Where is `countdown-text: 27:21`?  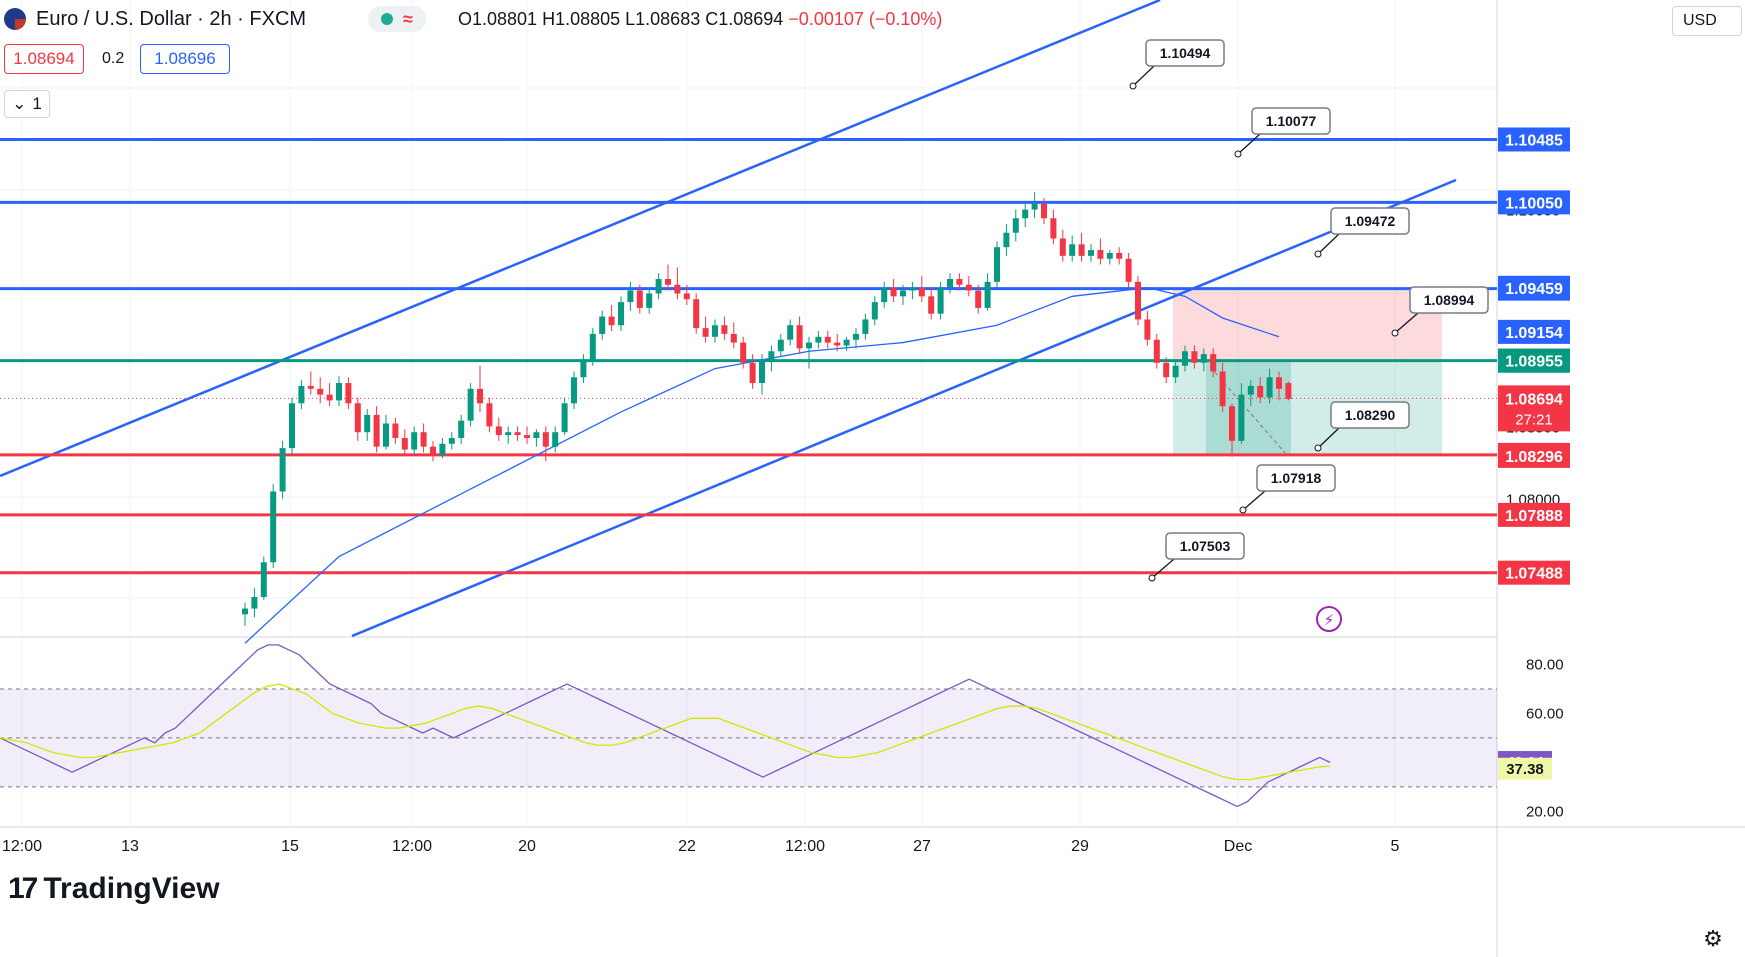
countdown-text: 27:21 is located at coordinates (1534, 419).